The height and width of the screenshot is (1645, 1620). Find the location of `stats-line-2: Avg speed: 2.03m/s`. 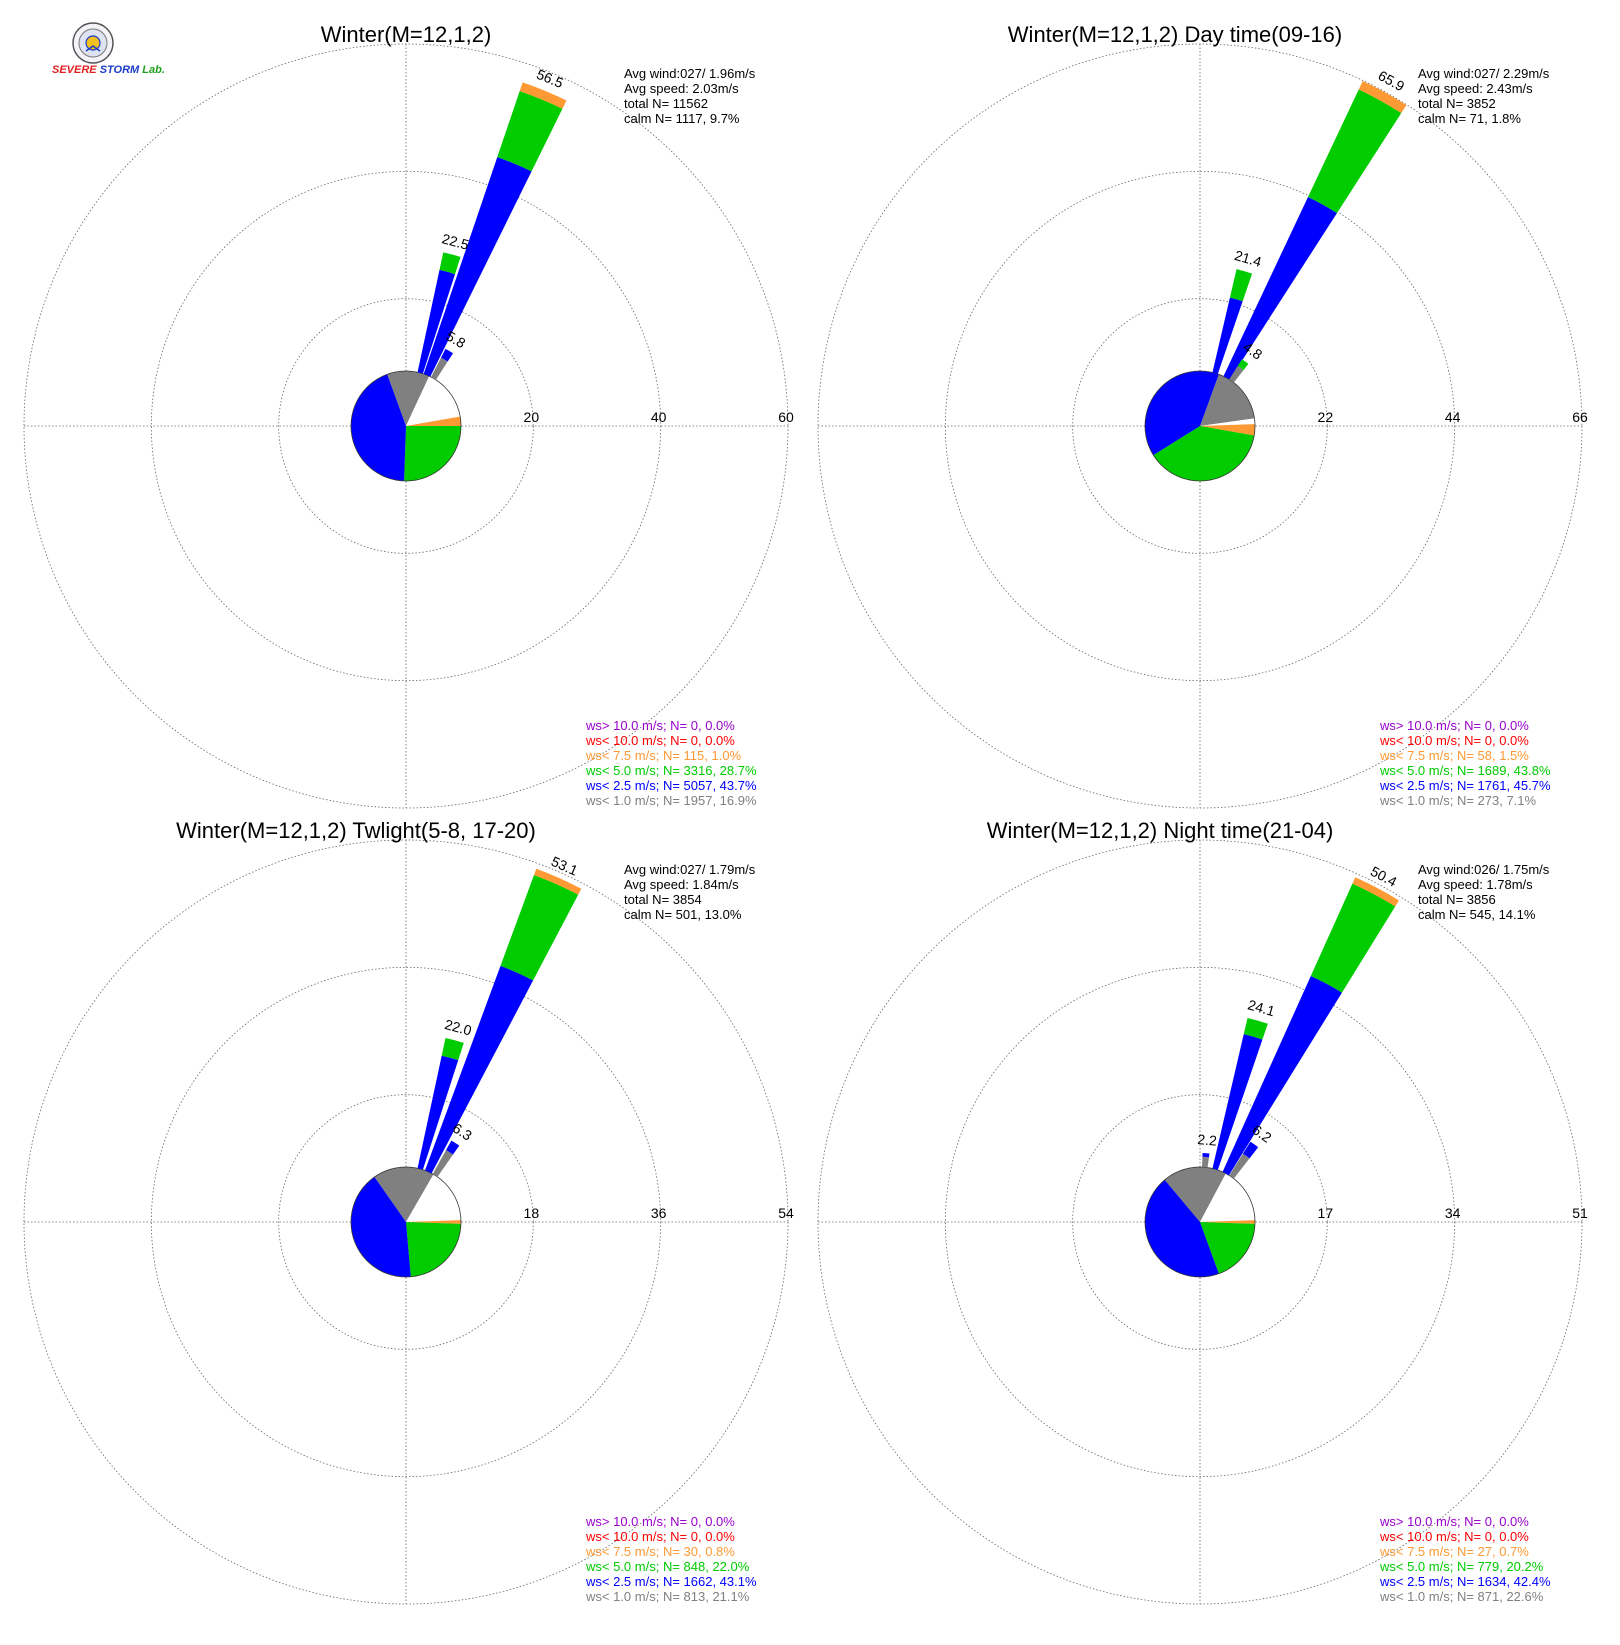

stats-line-2: Avg speed: 2.03m/s is located at coordinates (681, 88).